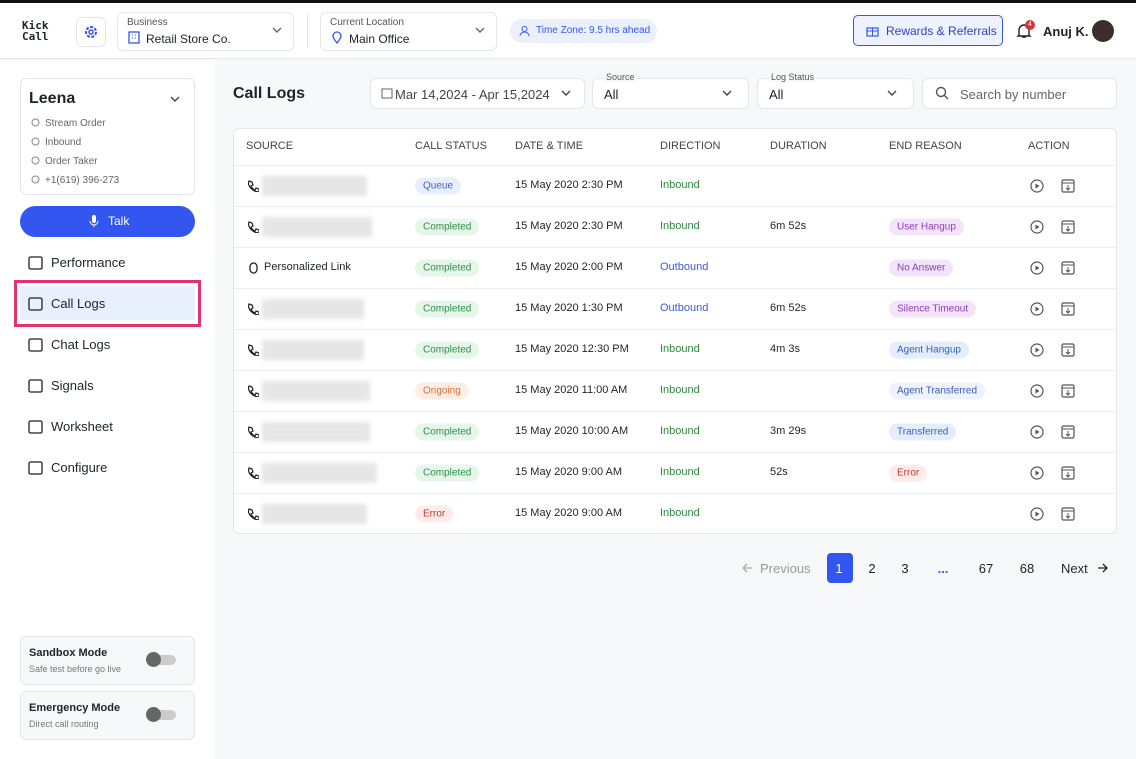 This screenshot has height=759, width=1136. What do you see at coordinates (270, 146) in the screenshot?
I see `column-header: SOURCE` at bounding box center [270, 146].